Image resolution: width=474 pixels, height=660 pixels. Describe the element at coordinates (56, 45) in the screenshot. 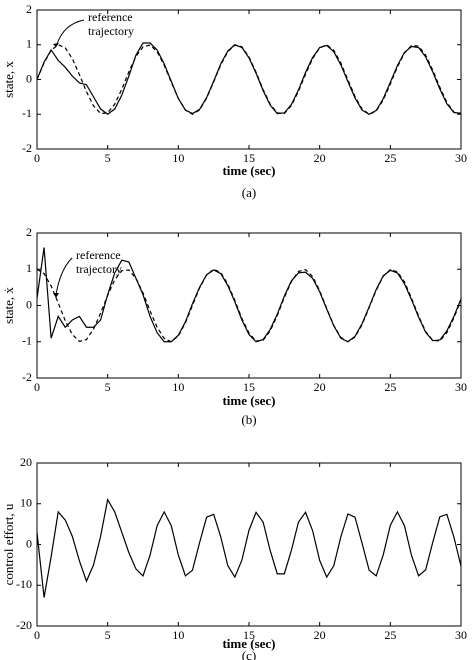

I see `annotation-arrowhead` at that location.